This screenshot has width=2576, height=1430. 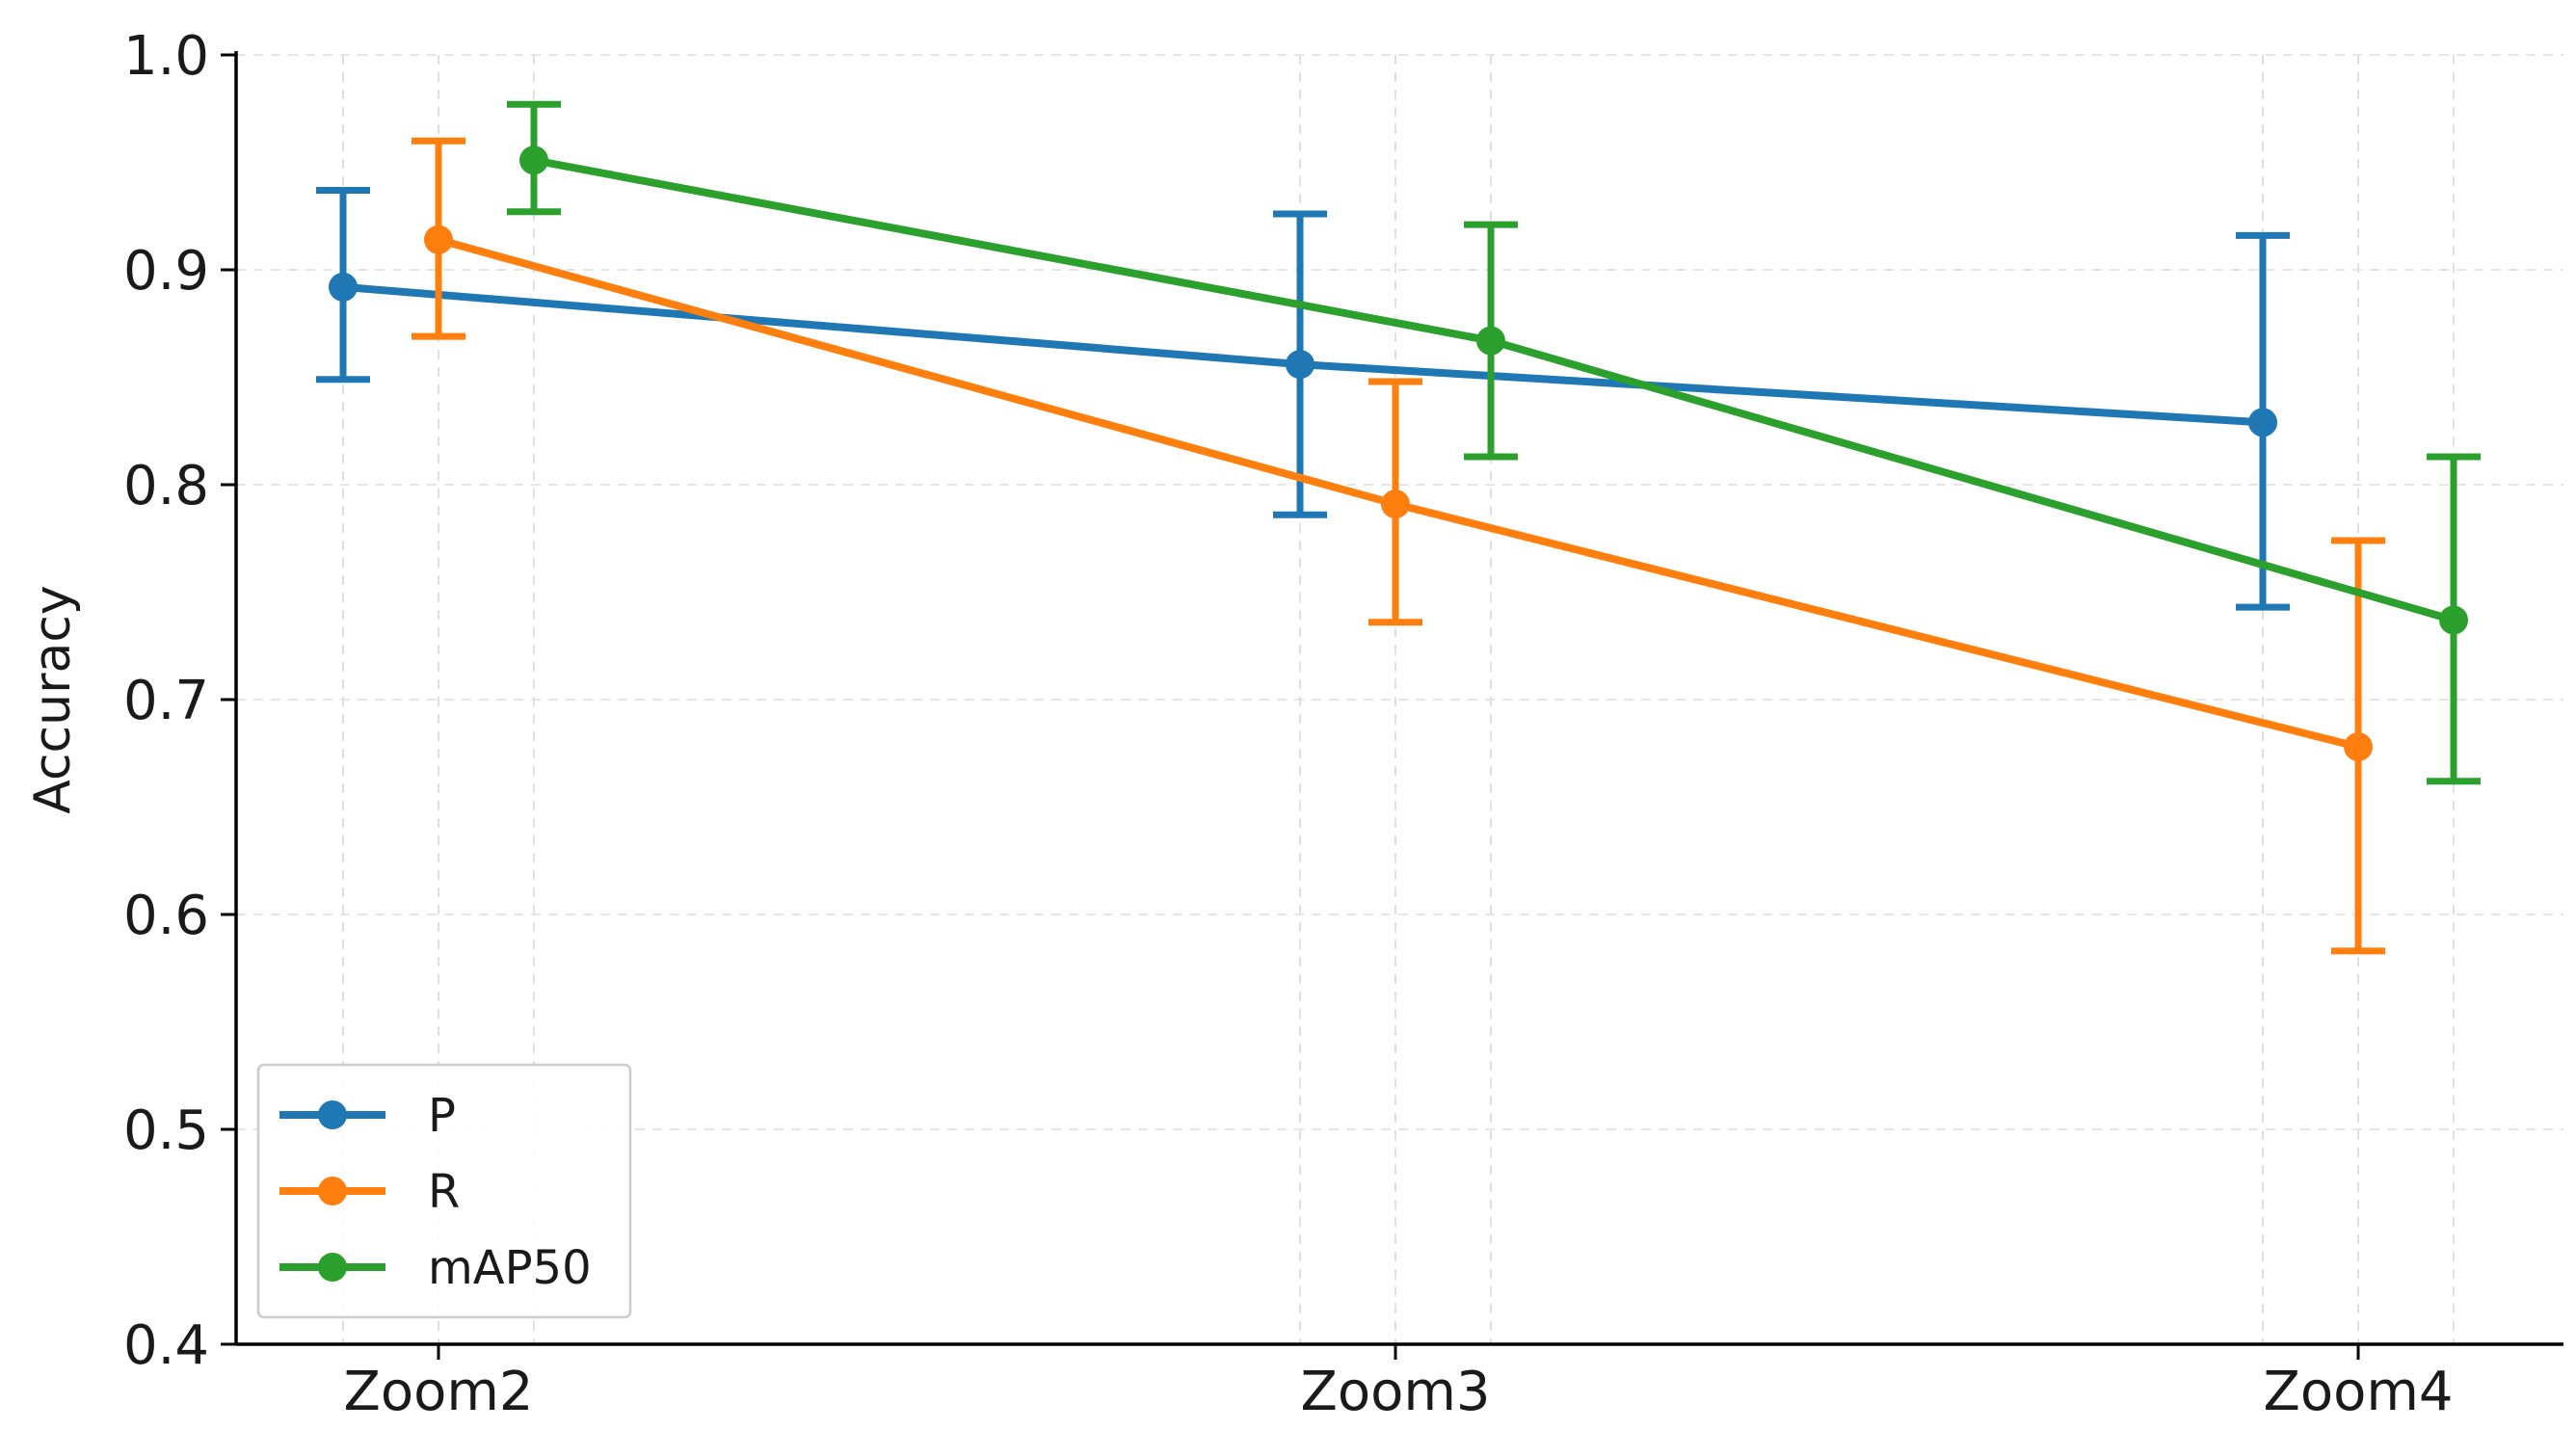 I want to click on y-tick-label: 0.7, so click(x=166, y=701).